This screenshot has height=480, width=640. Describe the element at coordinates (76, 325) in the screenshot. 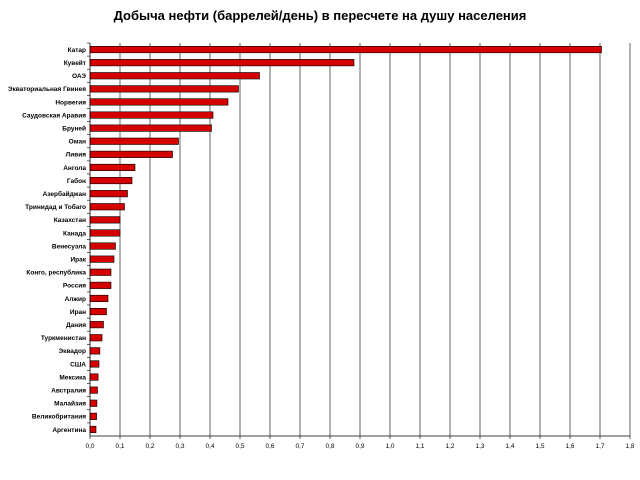

I see `category-label: Дания` at that location.